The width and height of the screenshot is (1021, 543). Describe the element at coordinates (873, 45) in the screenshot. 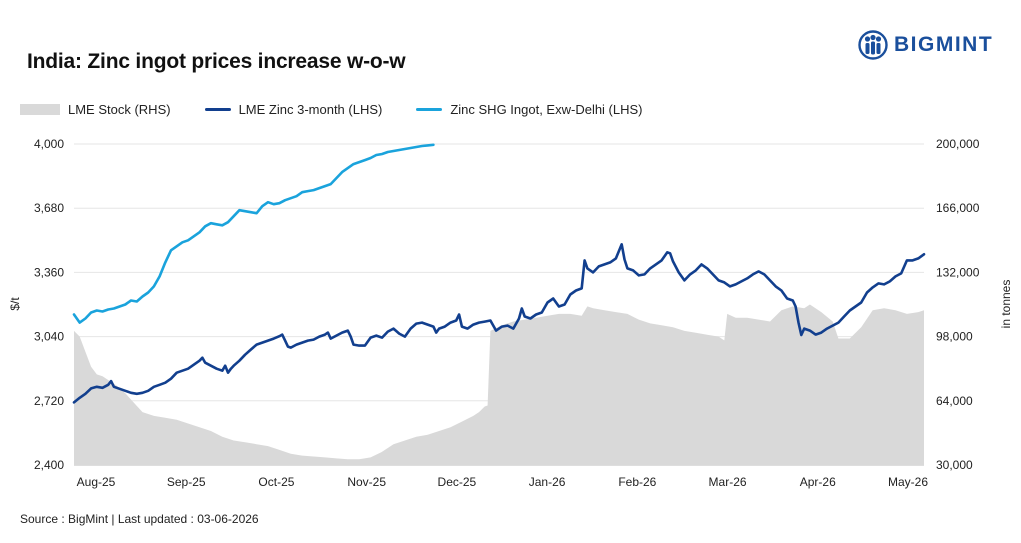

I see `bigmint-logo-icon` at that location.